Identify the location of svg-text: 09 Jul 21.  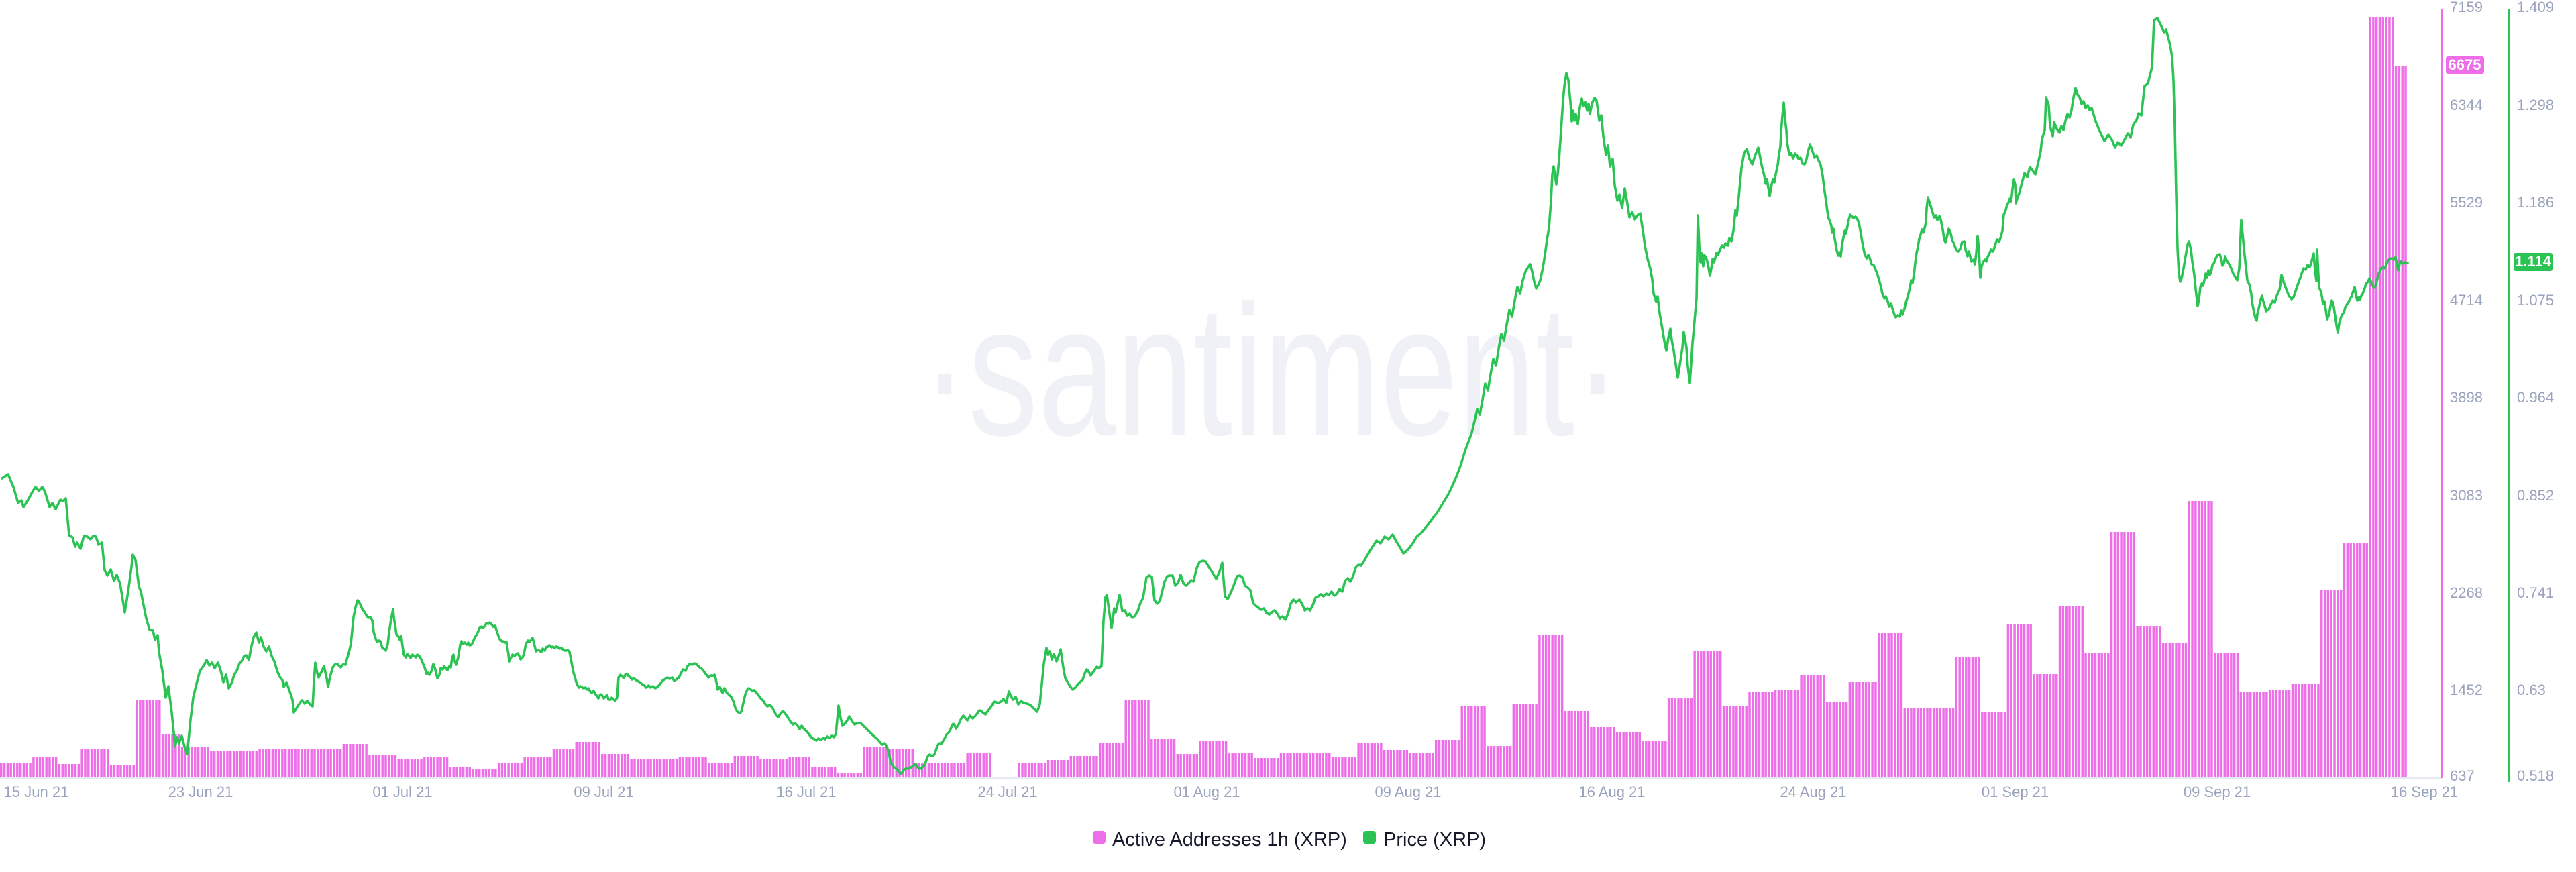
(603, 791).